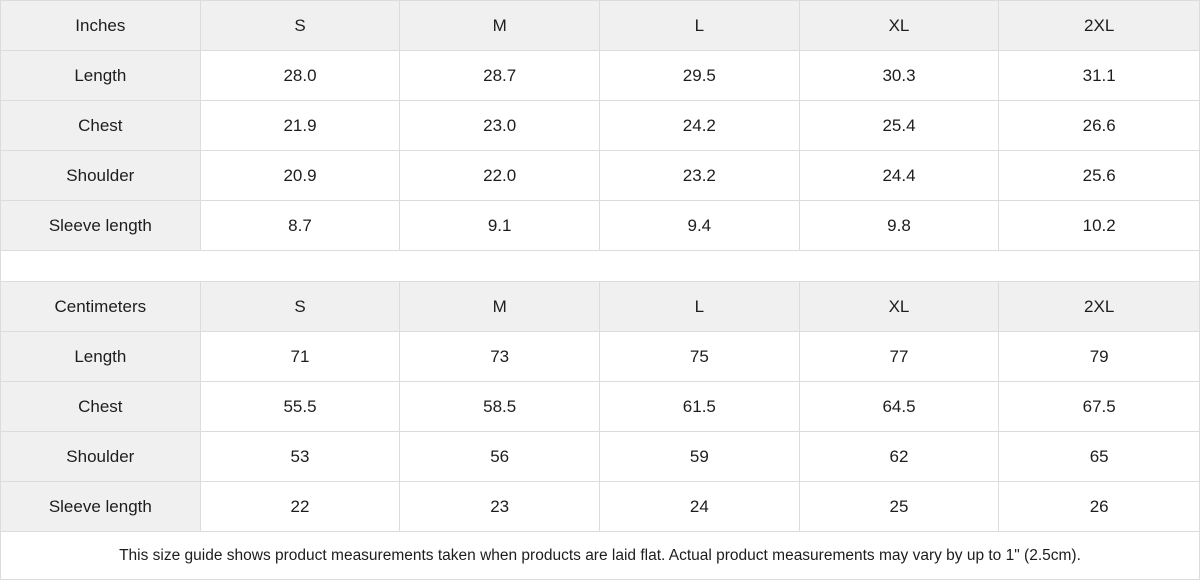  What do you see at coordinates (1099, 126) in the screenshot?
I see `measurement-cell: 26.6` at bounding box center [1099, 126].